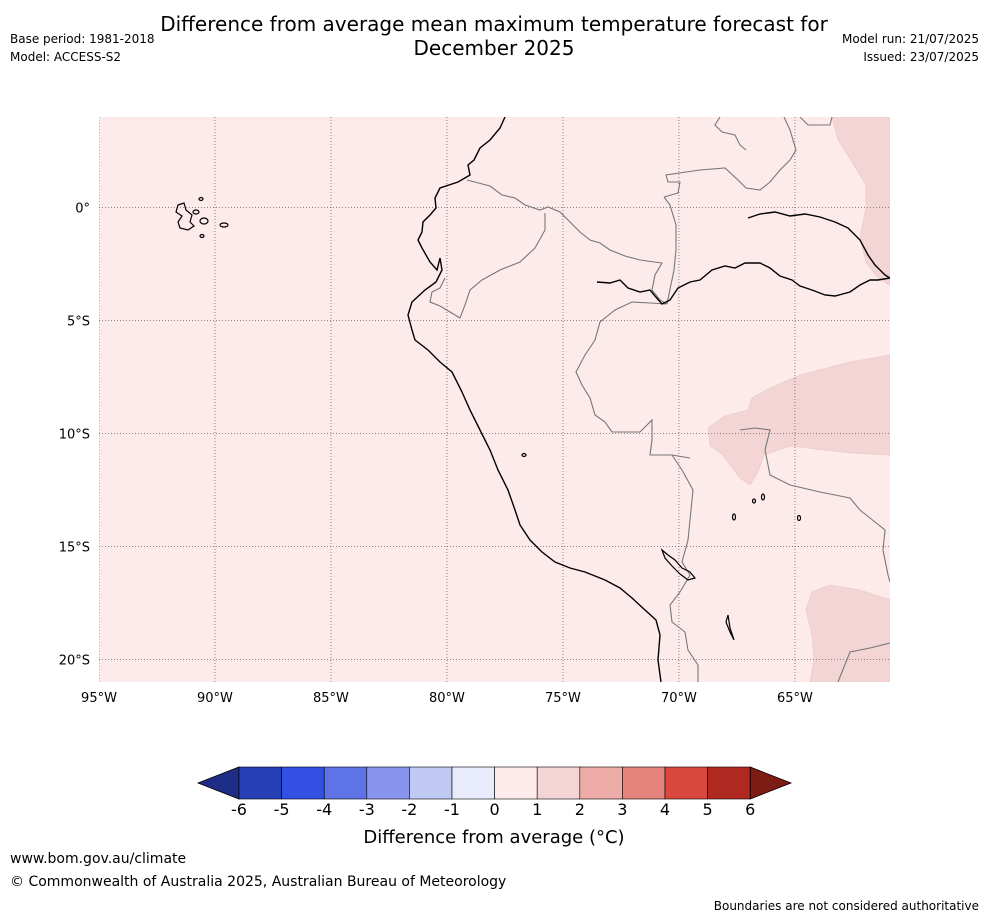 The height and width of the screenshot is (919, 988). Describe the element at coordinates (847, 633) in the screenshot. I see `warm-anomaly-region-se` at that location.